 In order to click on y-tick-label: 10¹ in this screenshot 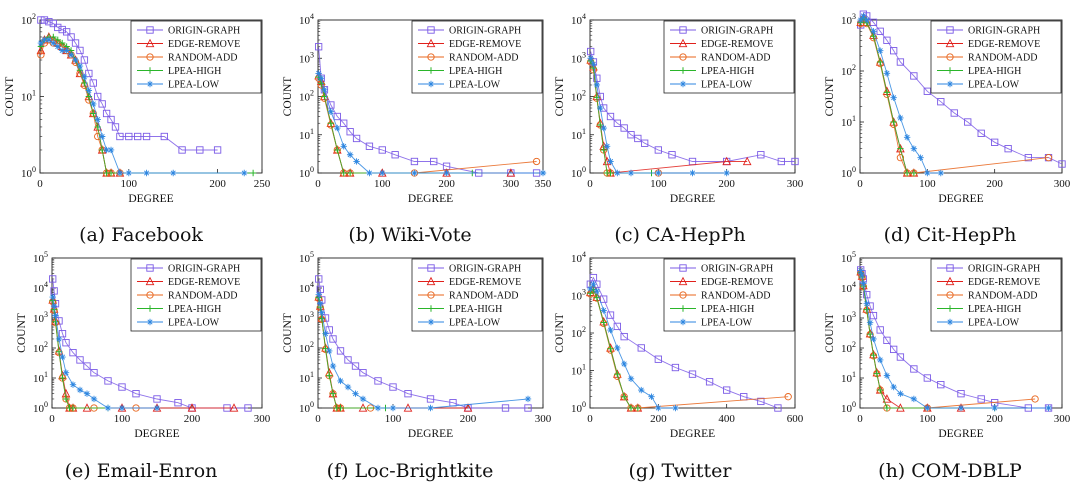, I will do `click(578, 370)`.